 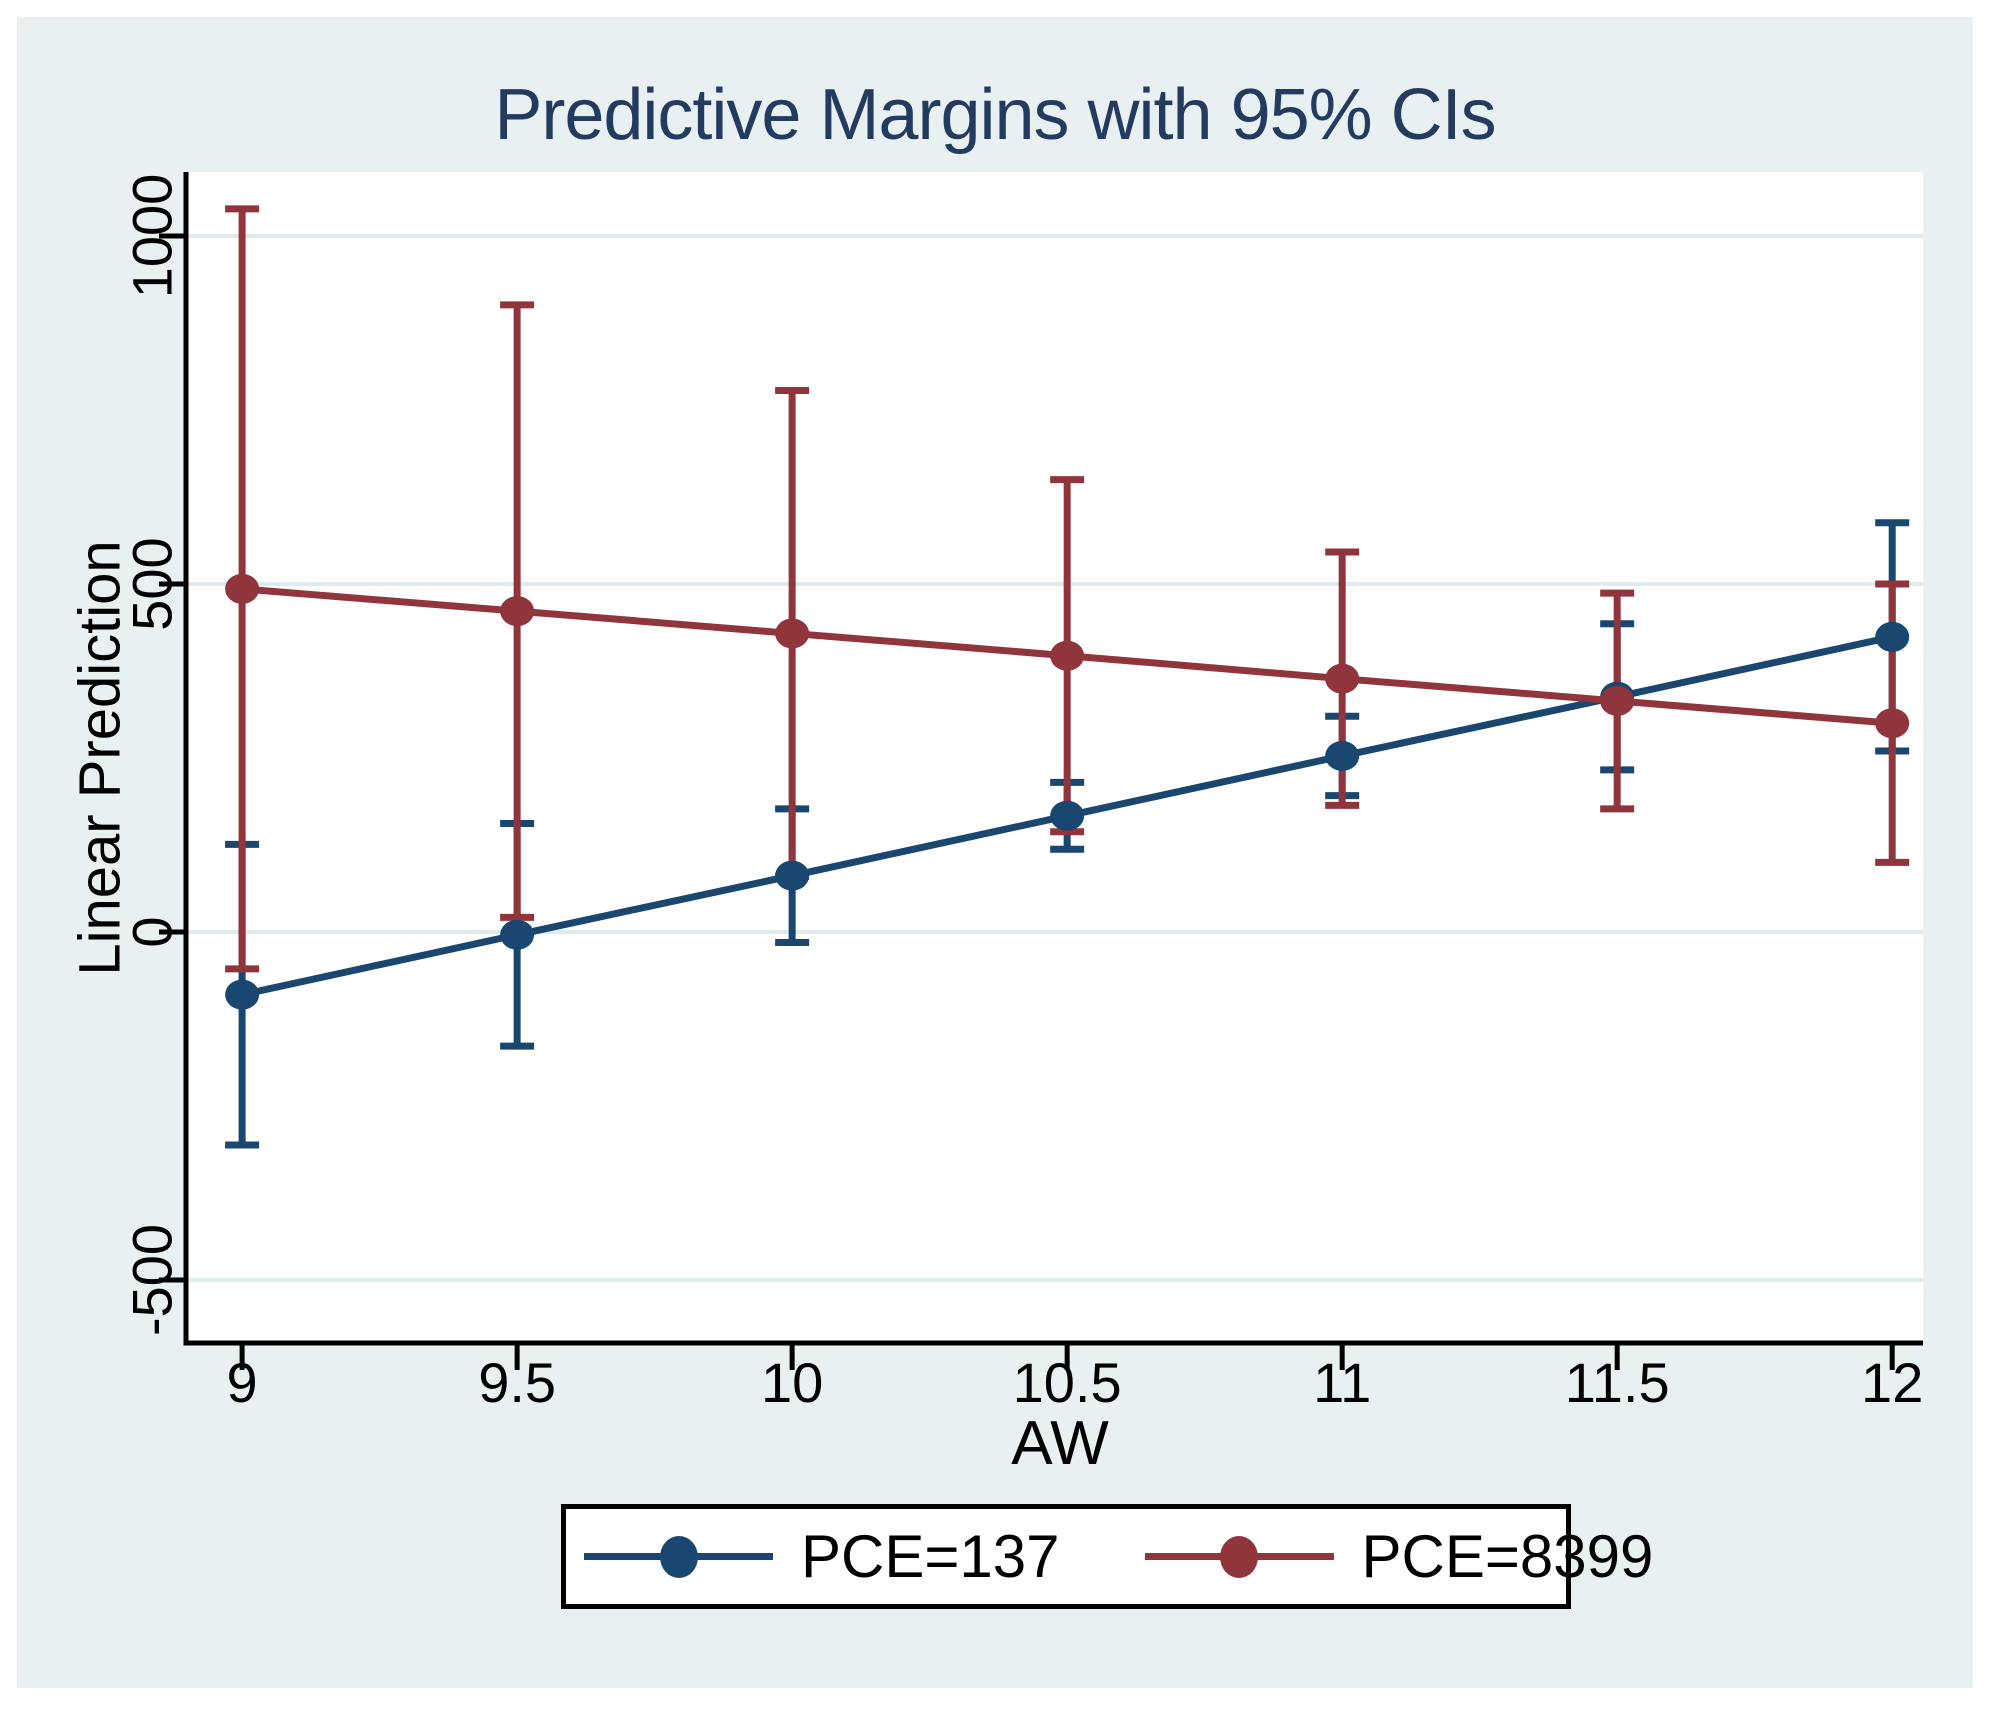 What do you see at coordinates (152, 755) in the screenshot?
I see `y-tick-labels: -500 0 500 1000` at bounding box center [152, 755].